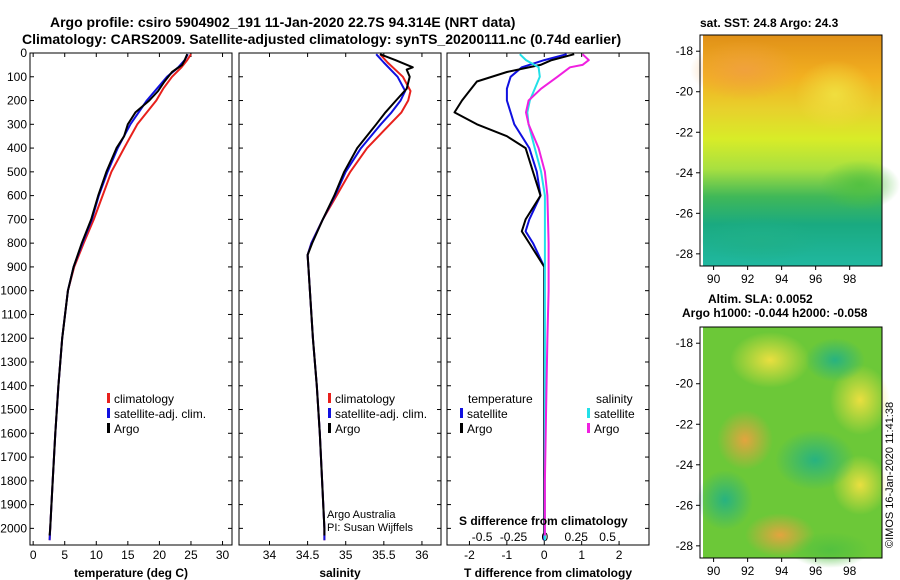  Describe the element at coordinates (13, 433) in the screenshot. I see `y-tick-label: 1600` at that location.